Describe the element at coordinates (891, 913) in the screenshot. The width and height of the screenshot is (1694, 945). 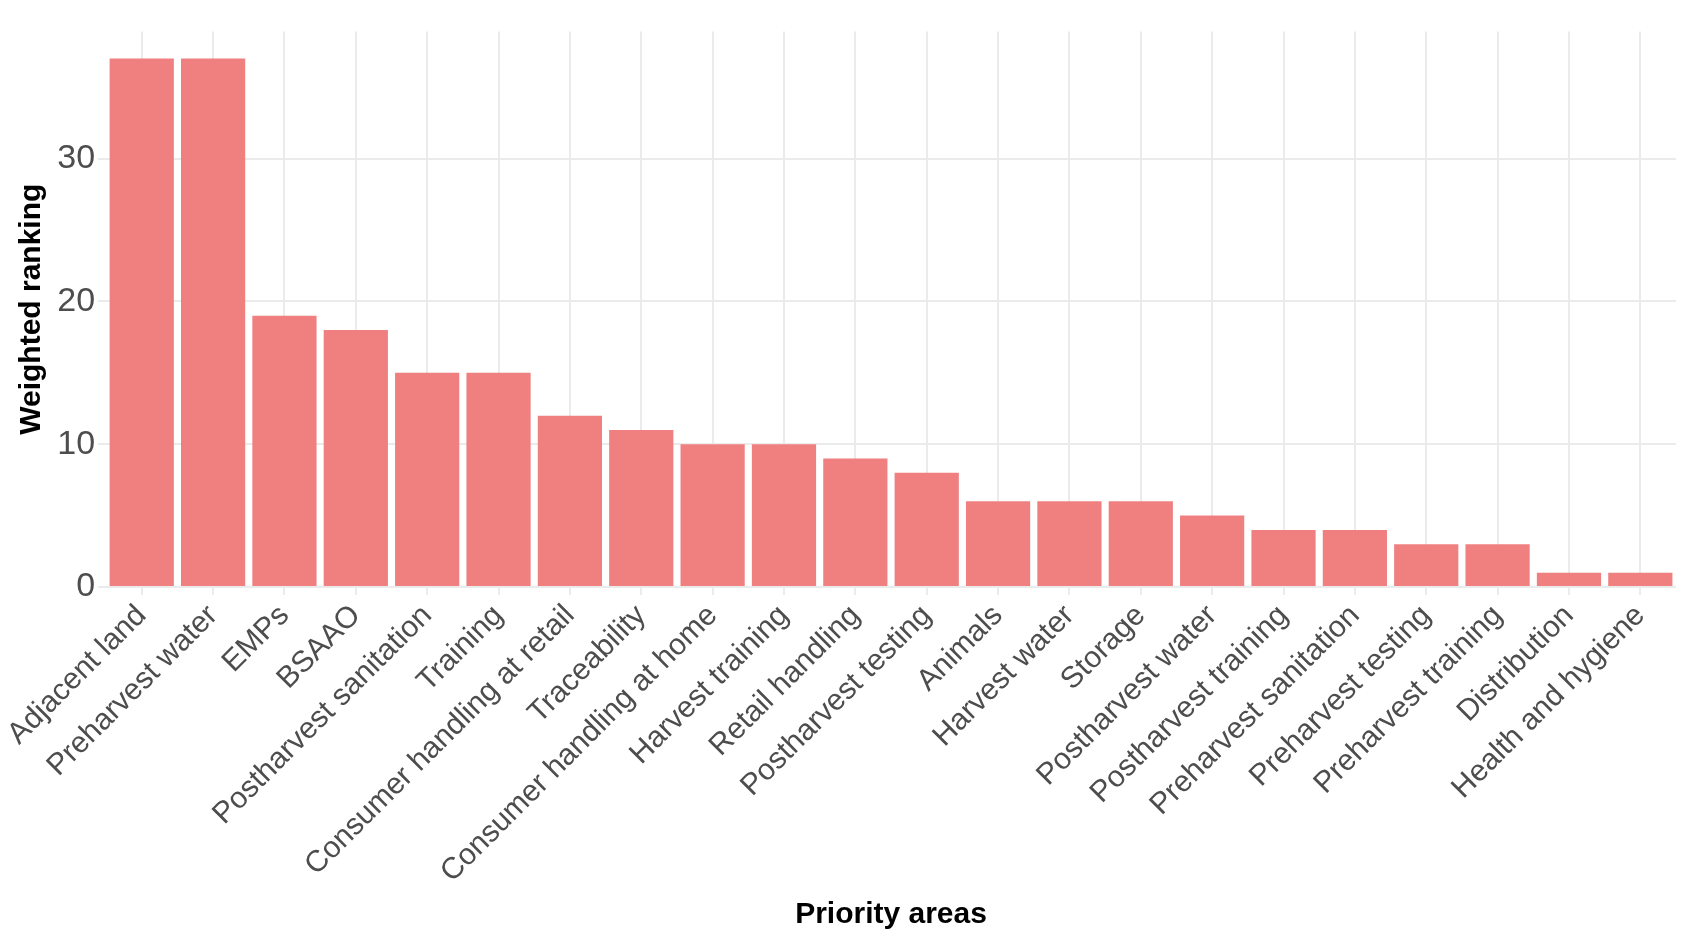
I see `x-axis-title: Priority areas` at that location.